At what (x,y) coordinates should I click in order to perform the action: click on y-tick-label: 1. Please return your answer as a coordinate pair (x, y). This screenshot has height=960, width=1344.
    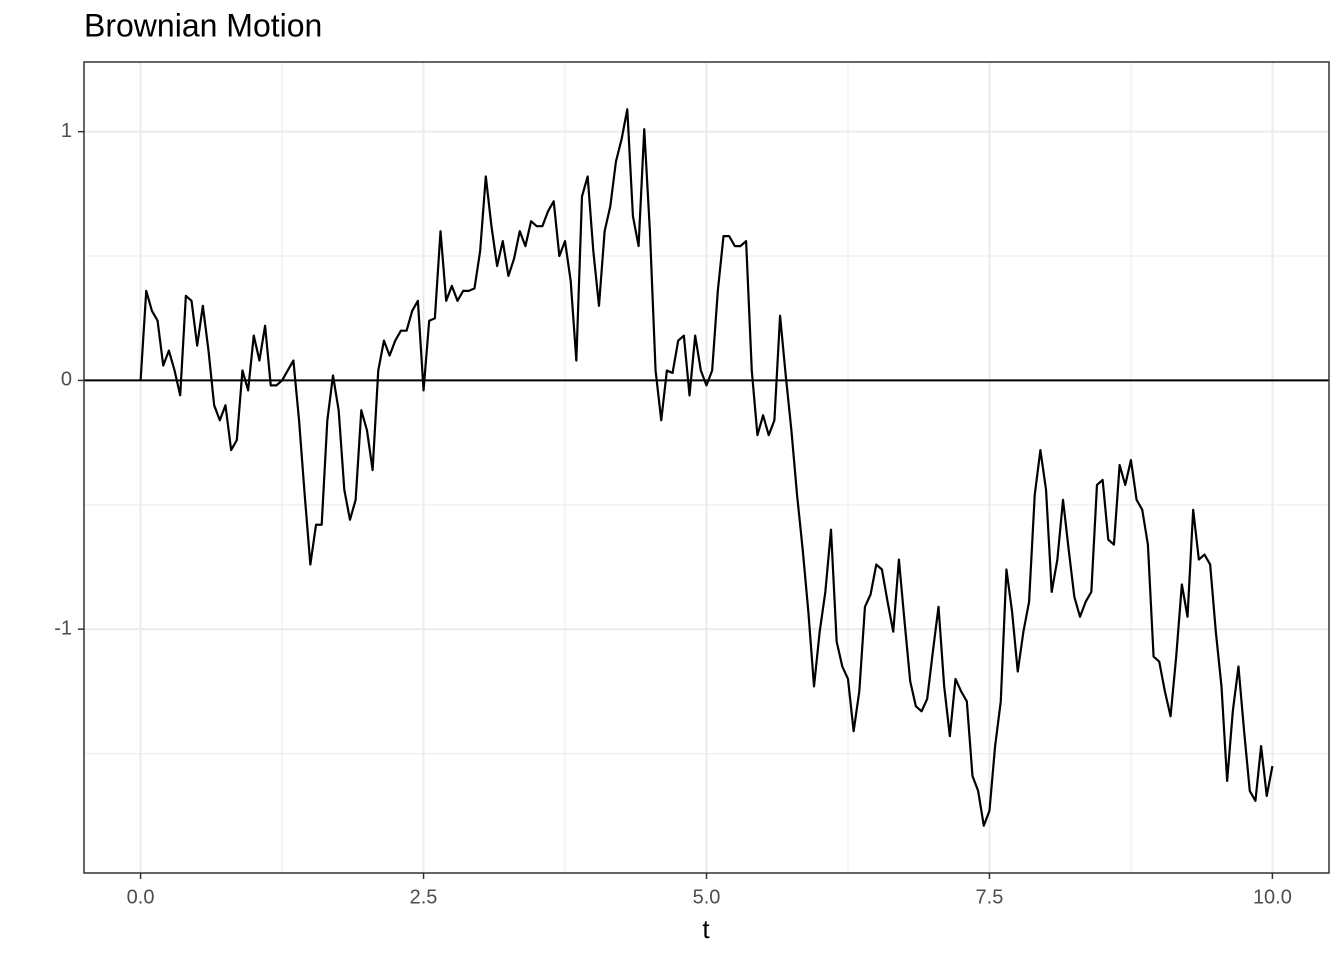
    Looking at the image, I should click on (66, 131).